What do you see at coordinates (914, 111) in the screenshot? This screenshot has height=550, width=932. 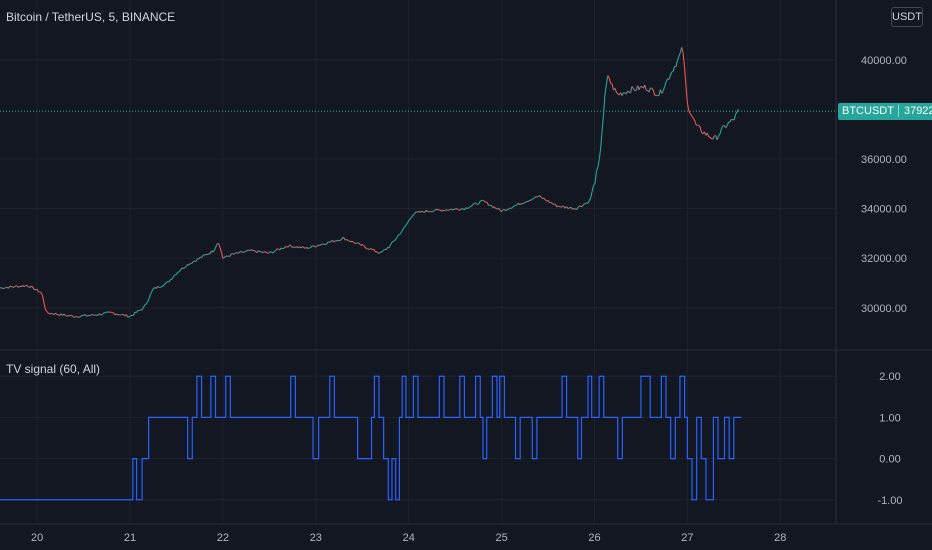 I see `price-tag-value: 37922.38` at bounding box center [914, 111].